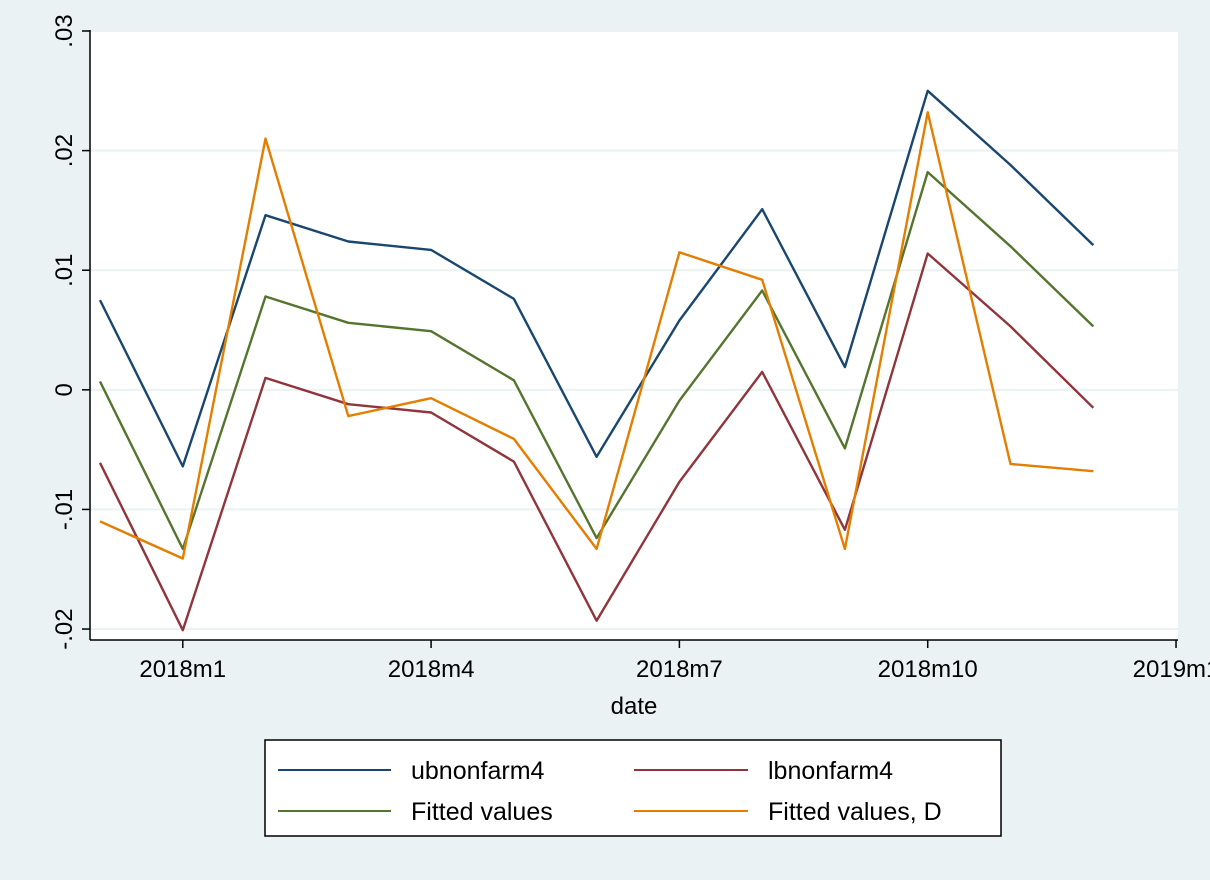  I want to click on x-tick-label: 2018m4, so click(431, 669).